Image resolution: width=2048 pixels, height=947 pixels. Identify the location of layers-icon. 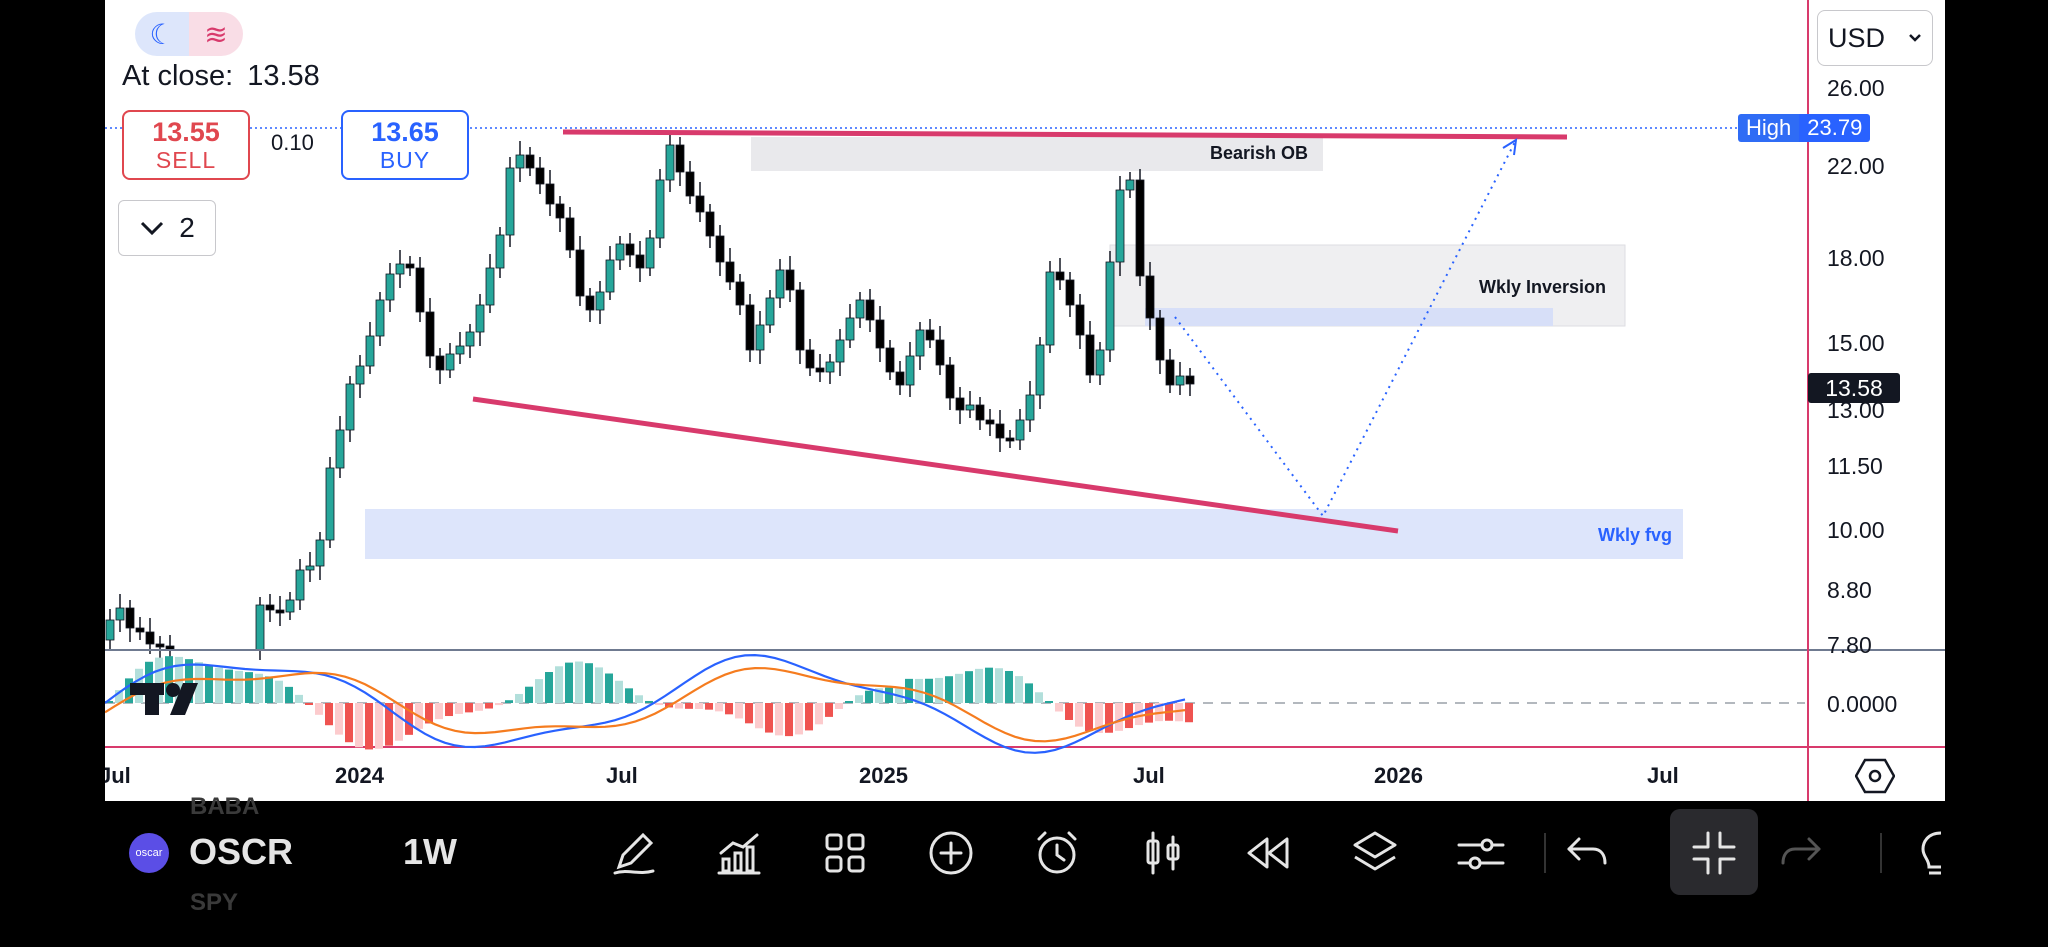
(1375, 853).